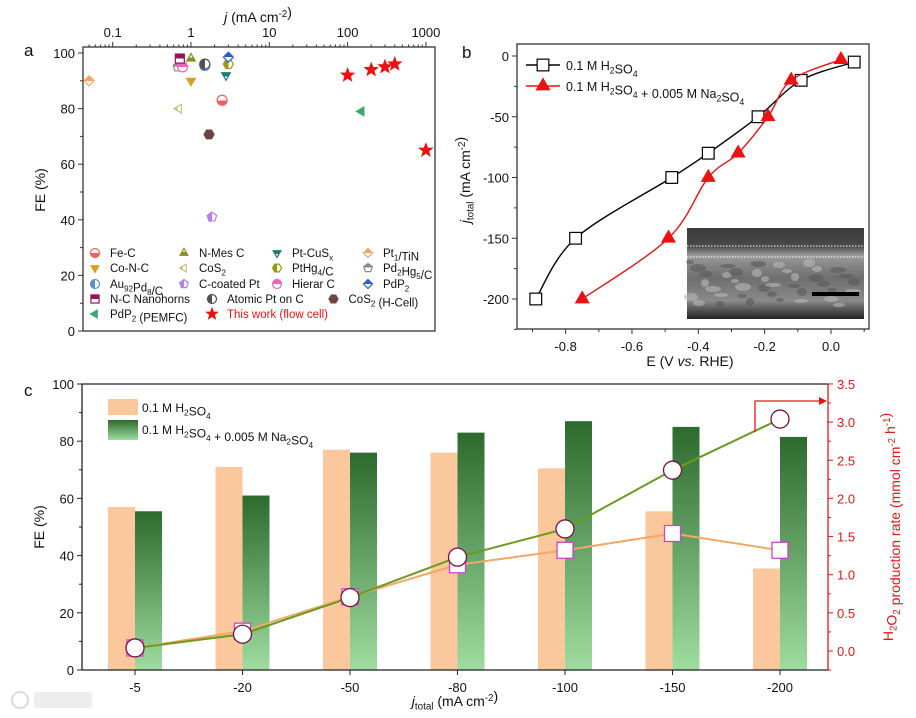 This screenshot has height=718, width=916. I want to click on text-run: 3.5, so click(846, 384).